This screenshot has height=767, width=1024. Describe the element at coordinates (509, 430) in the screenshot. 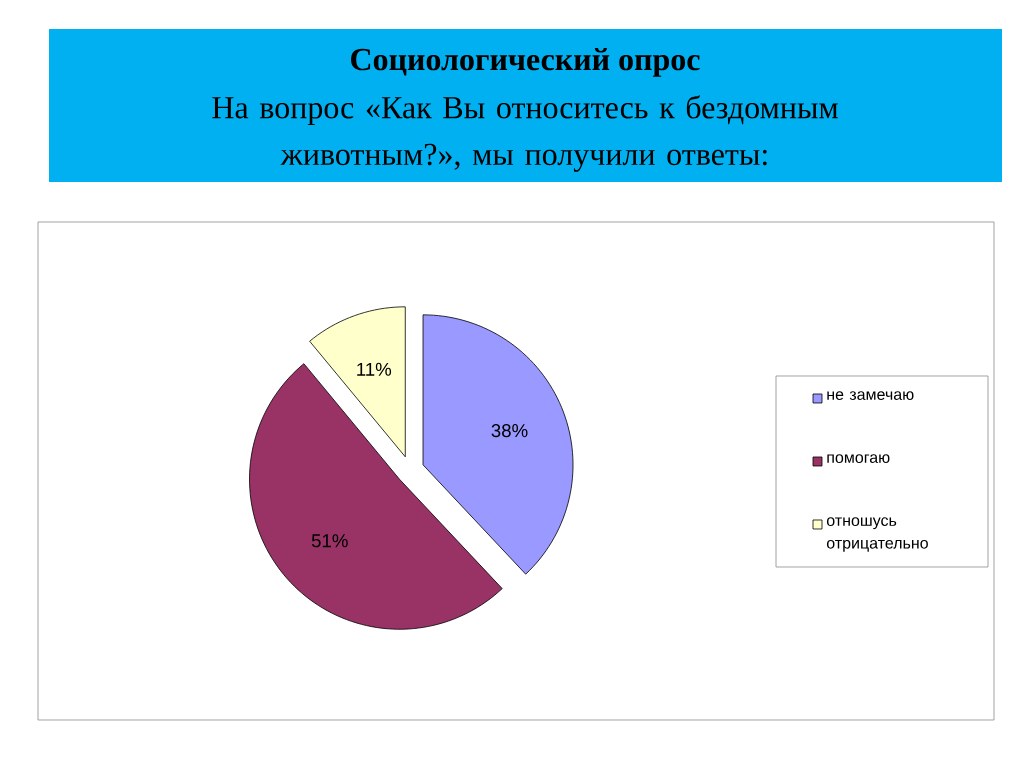

I see `data-label: 38%` at that location.